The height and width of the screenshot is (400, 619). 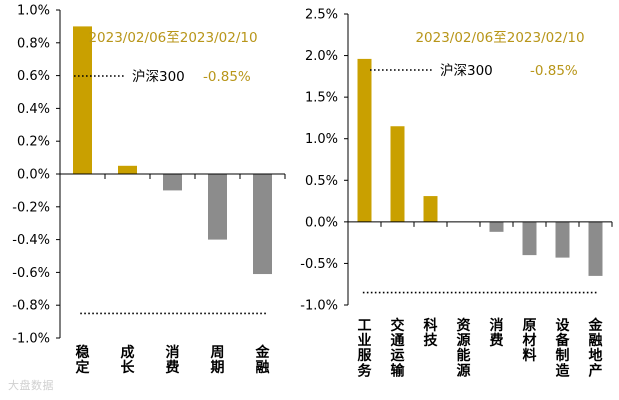 I want to click on category-label-5: 消费, so click(x=497, y=333).